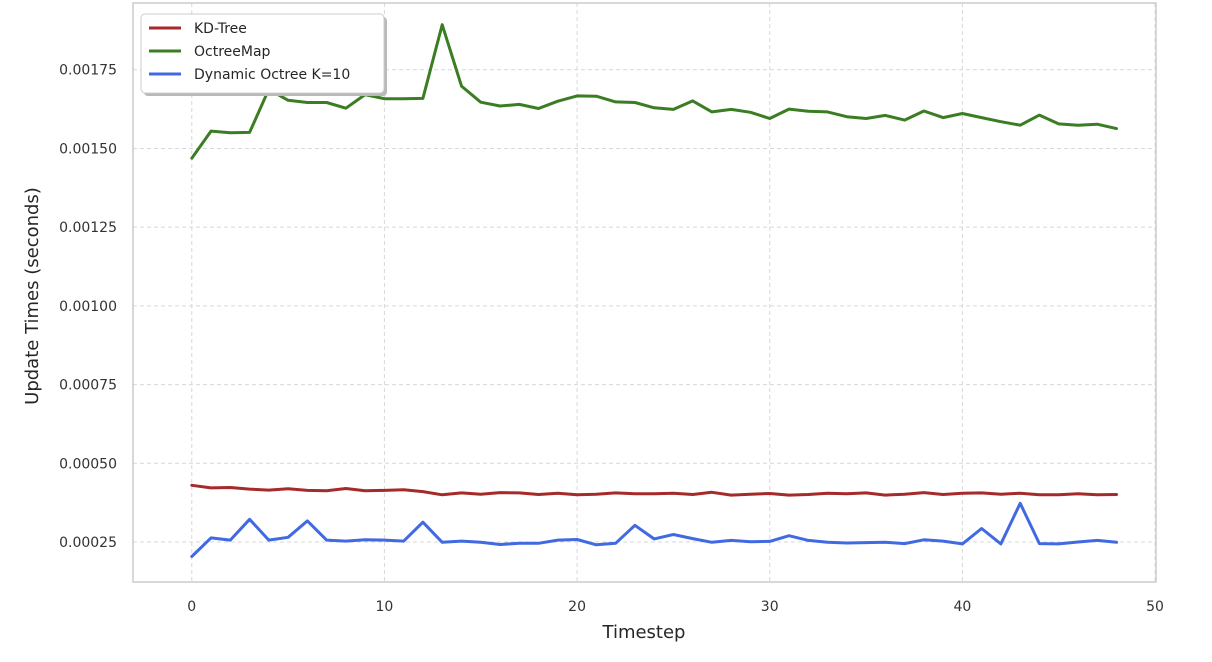 The image size is (1212, 662). What do you see at coordinates (32, 296) in the screenshot?
I see `y-axis-title: Update Times (seconds)` at bounding box center [32, 296].